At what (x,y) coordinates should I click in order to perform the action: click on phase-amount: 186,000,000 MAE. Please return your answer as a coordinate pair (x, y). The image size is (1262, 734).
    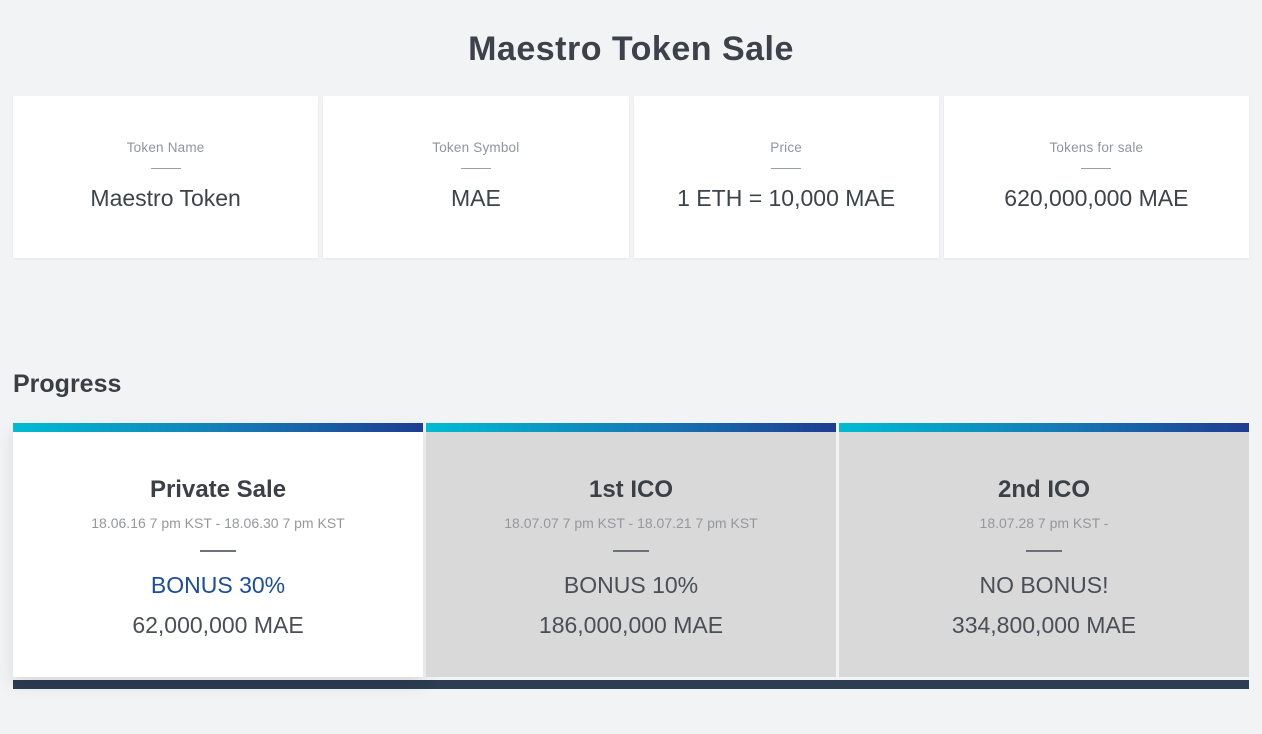
    Looking at the image, I should click on (631, 625).